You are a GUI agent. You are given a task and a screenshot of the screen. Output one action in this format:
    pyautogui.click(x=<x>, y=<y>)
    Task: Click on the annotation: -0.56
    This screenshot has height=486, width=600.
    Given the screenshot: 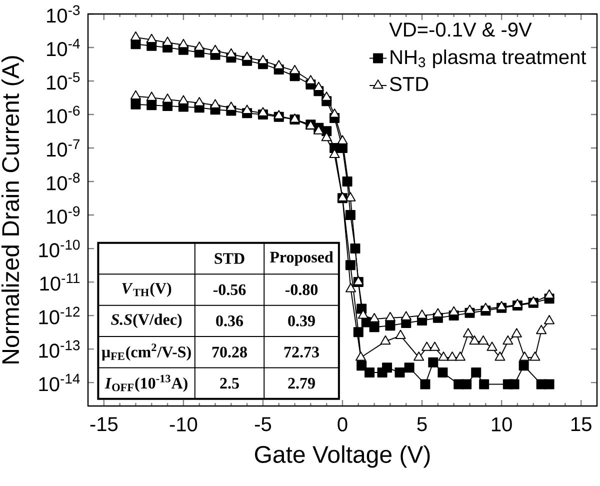 What is the action you would take?
    pyautogui.click(x=229, y=290)
    